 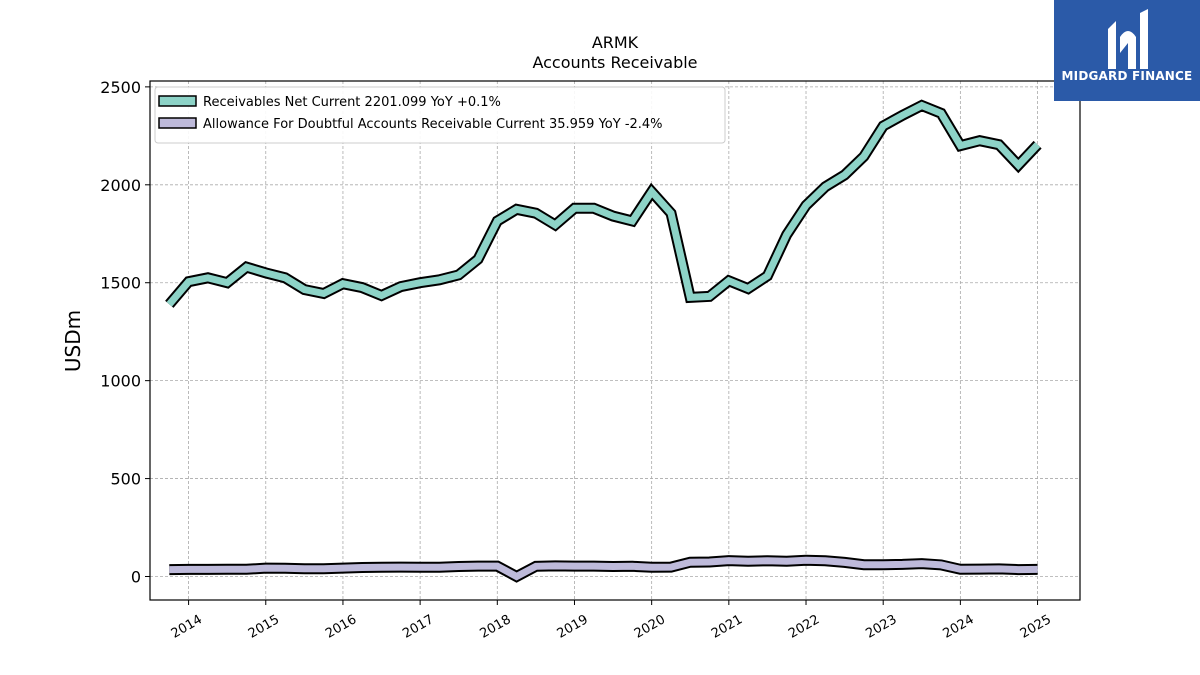 I want to click on y-axis-label: USDm, so click(x=73, y=341).